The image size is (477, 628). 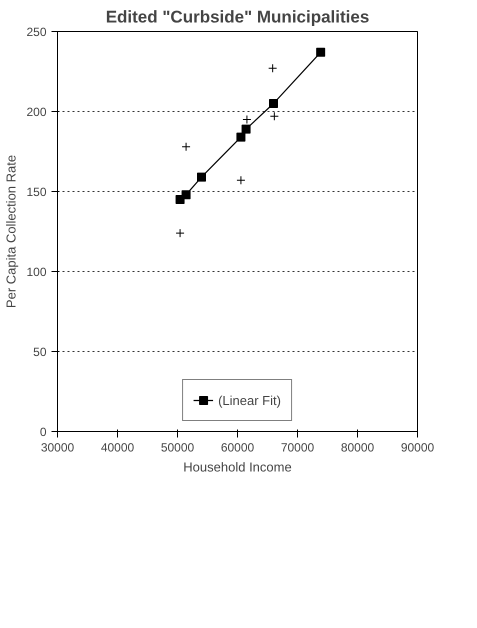 What do you see at coordinates (417, 447) in the screenshot?
I see `x-tick-label: 90000` at bounding box center [417, 447].